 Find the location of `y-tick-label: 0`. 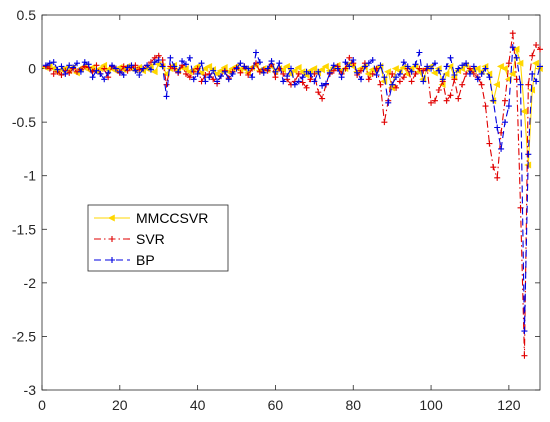

y-tick-label: 0 is located at coordinates (32, 69).